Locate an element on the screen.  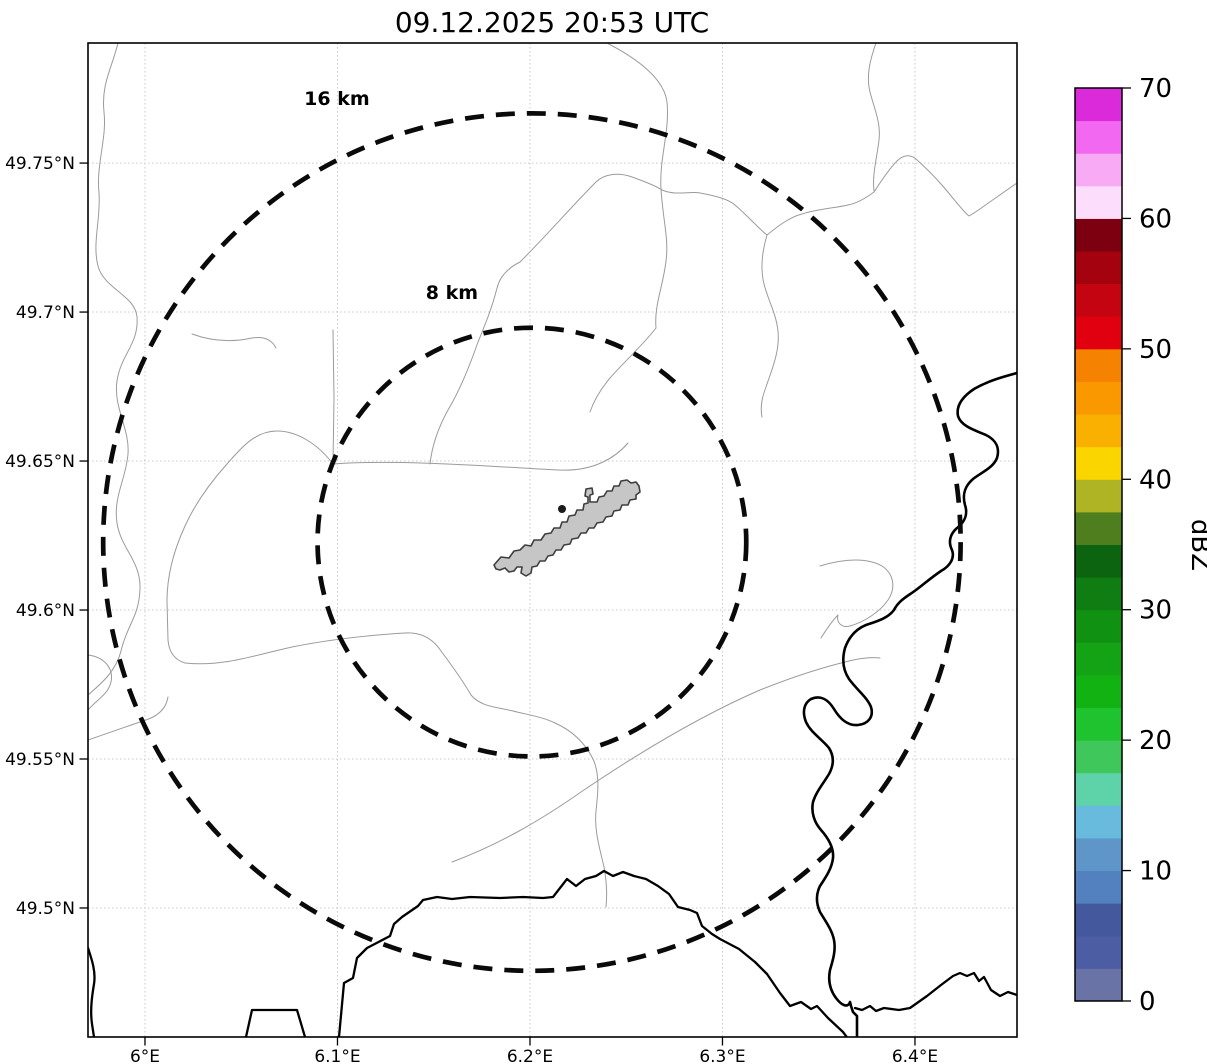
colorbar-outline is located at coordinates (1098, 544).